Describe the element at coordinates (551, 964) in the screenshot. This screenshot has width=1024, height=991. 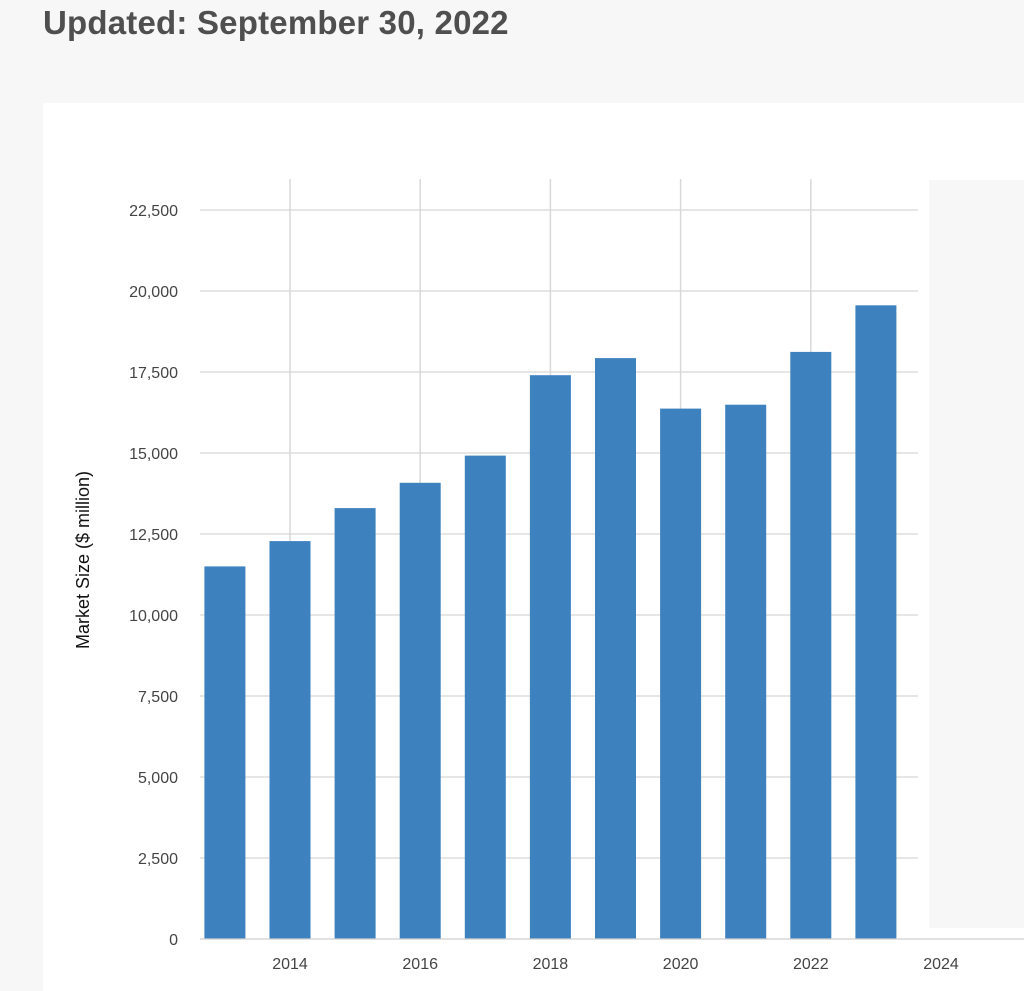
I see `x-tick-label: 2018` at that location.